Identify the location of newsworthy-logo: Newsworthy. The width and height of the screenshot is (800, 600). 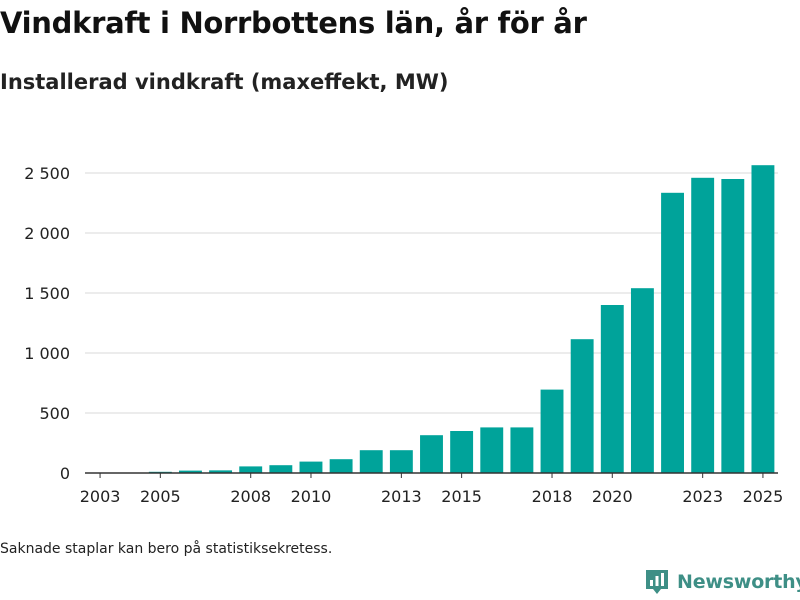
(722, 582).